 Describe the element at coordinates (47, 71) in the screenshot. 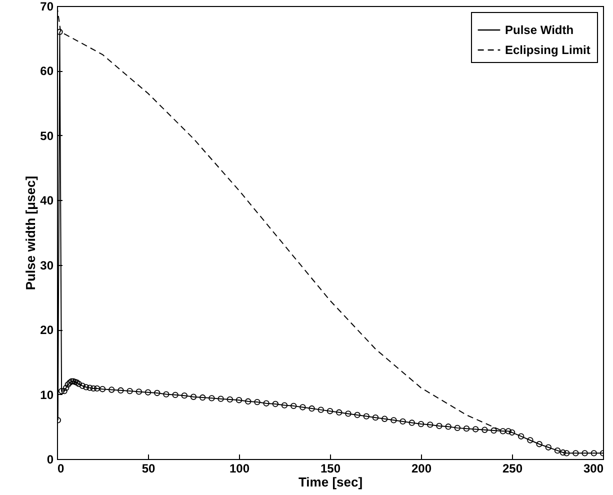

I see `y-tick-label: 60` at that location.